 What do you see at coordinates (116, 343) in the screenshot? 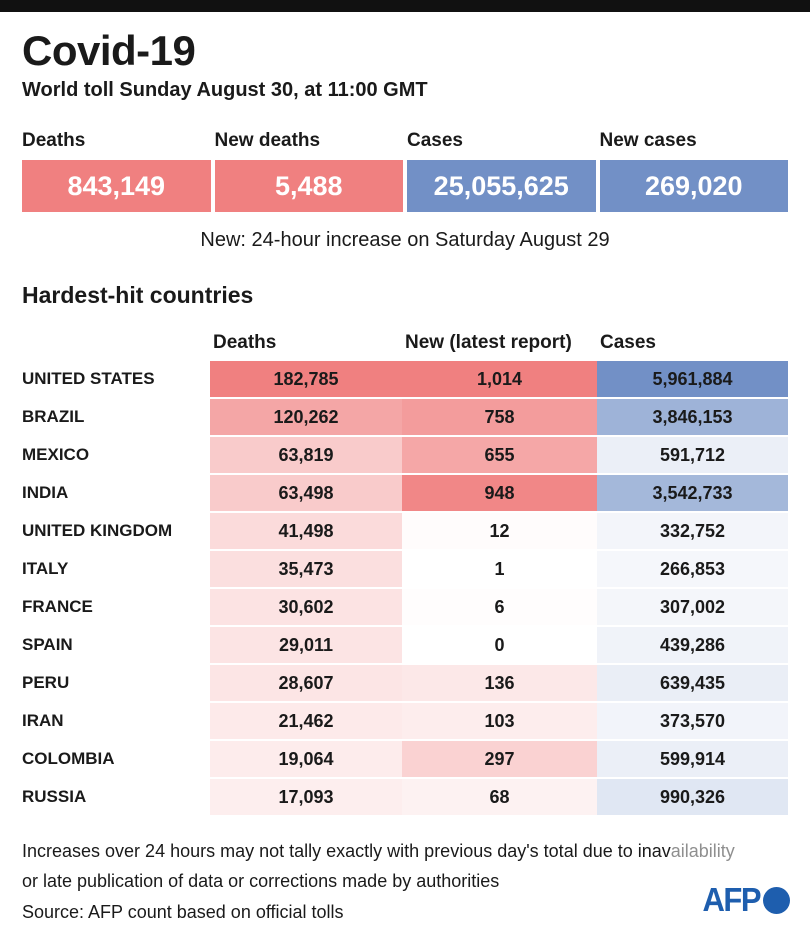
I see `table-header-country` at bounding box center [116, 343].